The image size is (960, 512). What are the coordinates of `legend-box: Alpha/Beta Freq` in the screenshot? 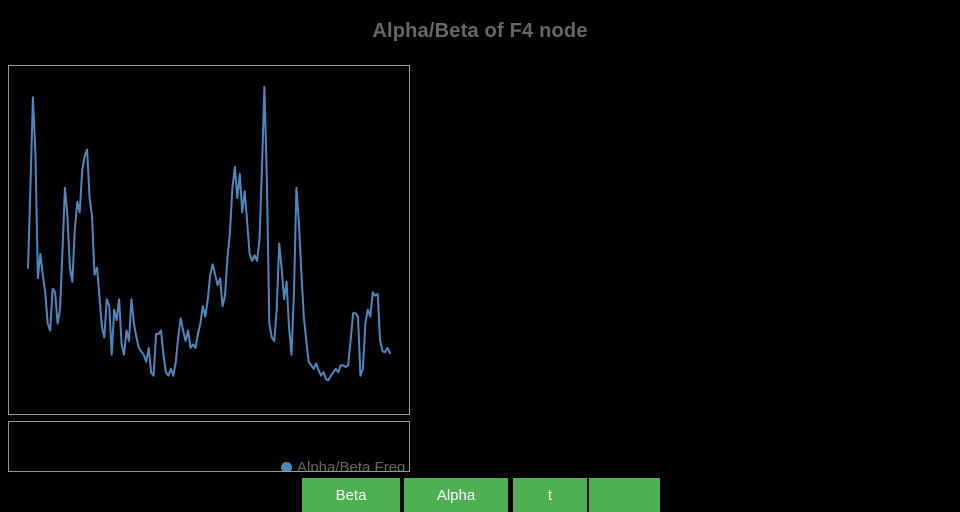 It's located at (209, 446).